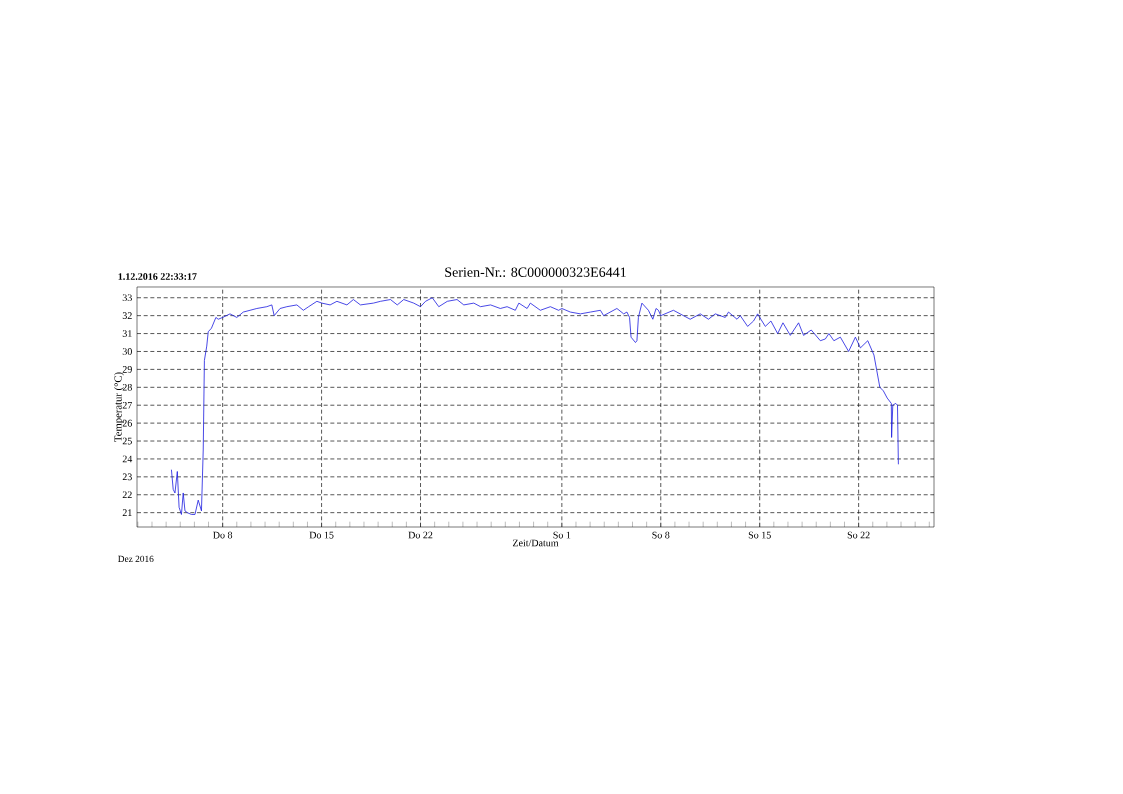 The image size is (1123, 794). Describe the element at coordinates (119, 407) in the screenshot. I see `y-axis-title: Temperatur (°C)` at that location.